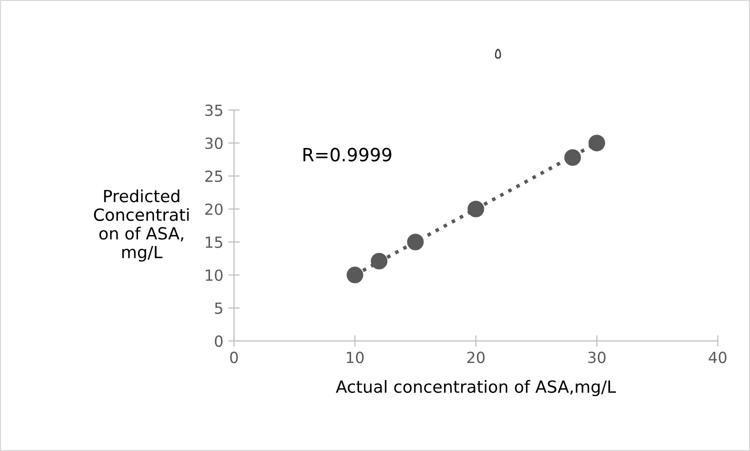 The height and width of the screenshot is (451, 750). I want to click on y-tick-label: 20, so click(214, 209).